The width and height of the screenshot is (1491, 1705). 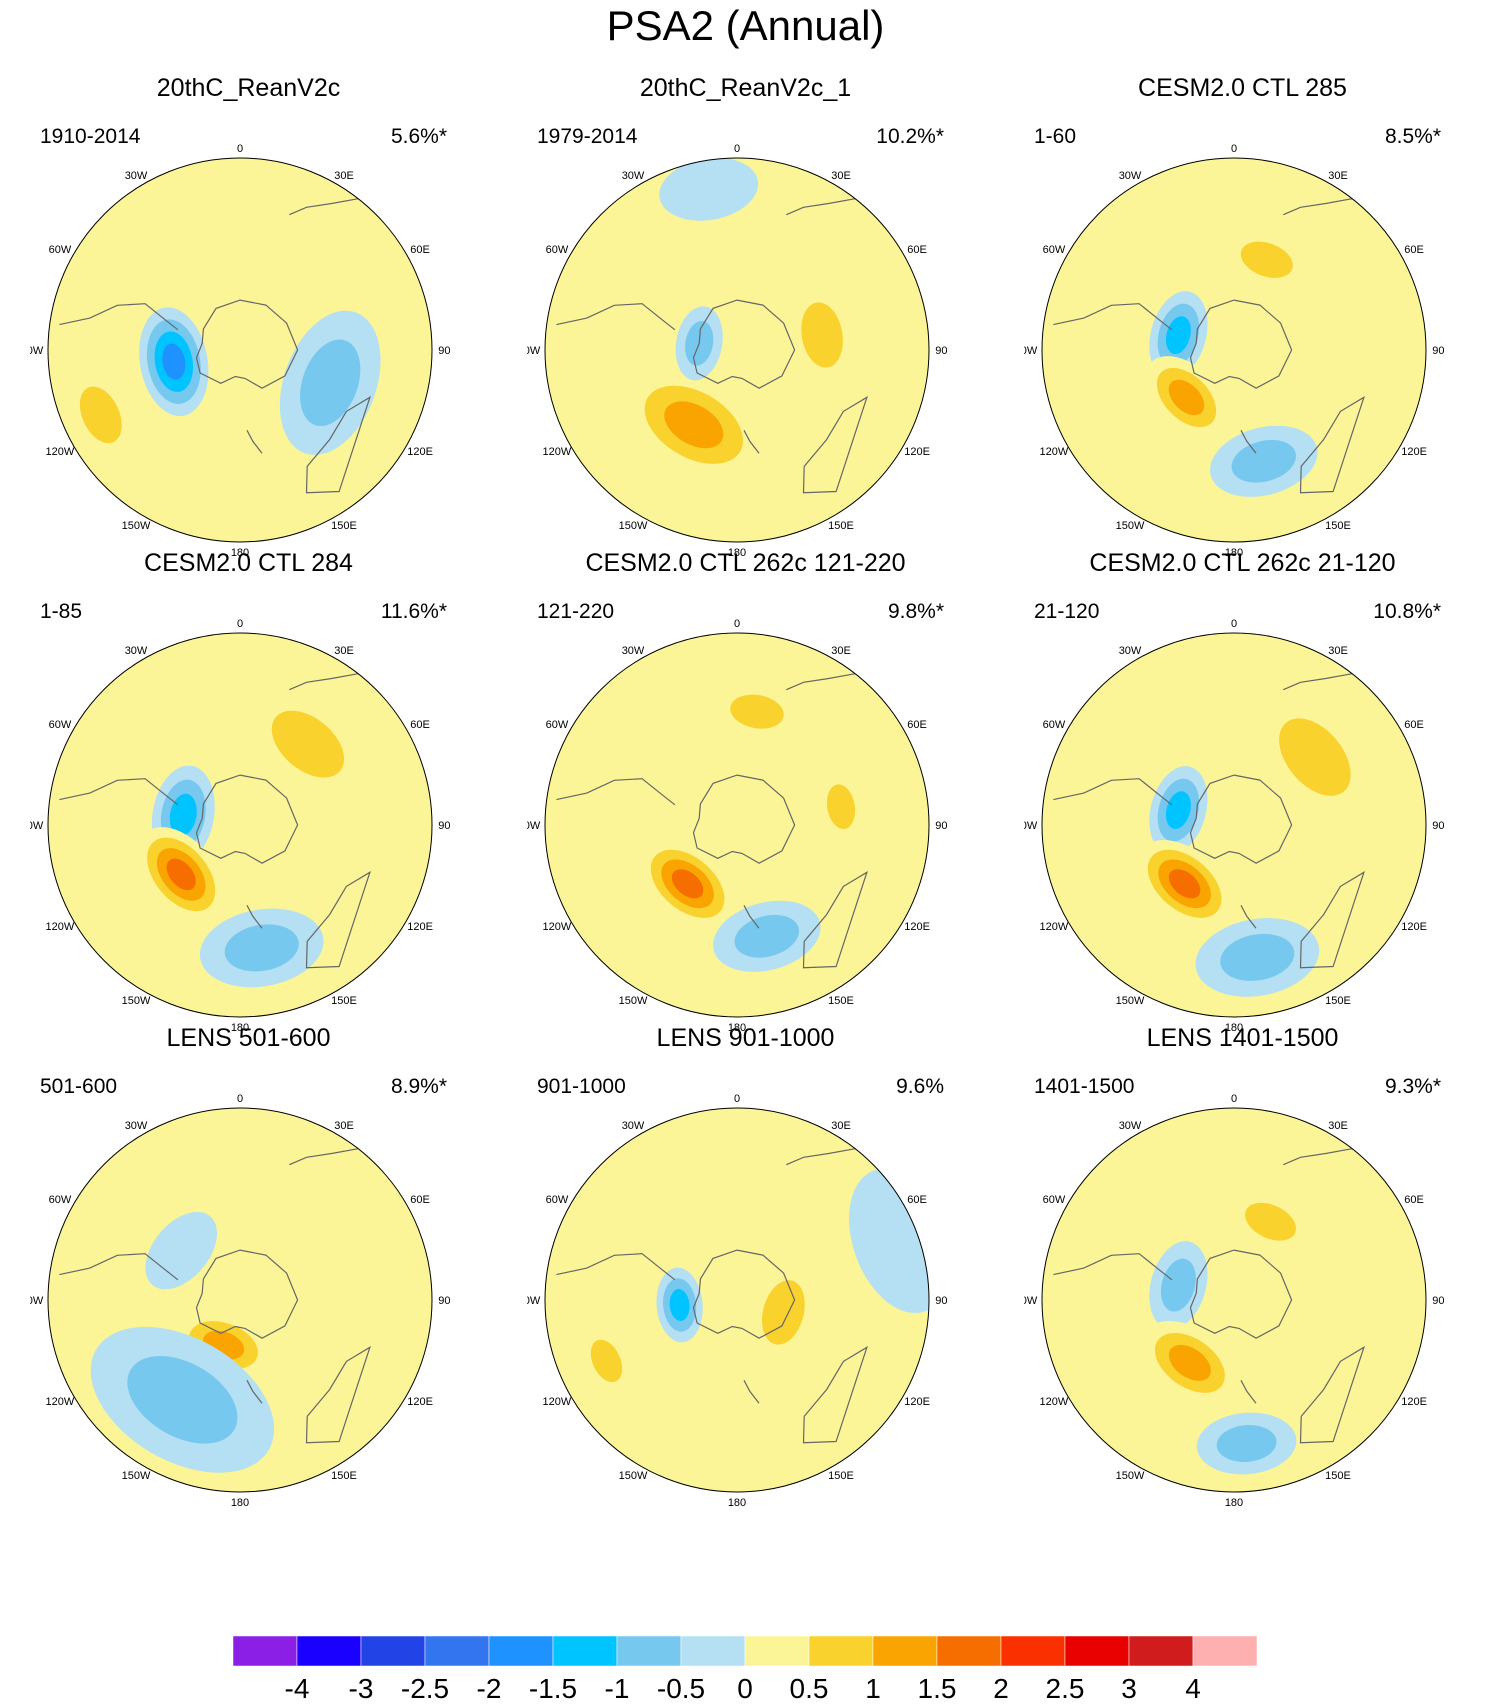 I want to click on colorbar-tick-label: -0.5, so click(x=681, y=1688).